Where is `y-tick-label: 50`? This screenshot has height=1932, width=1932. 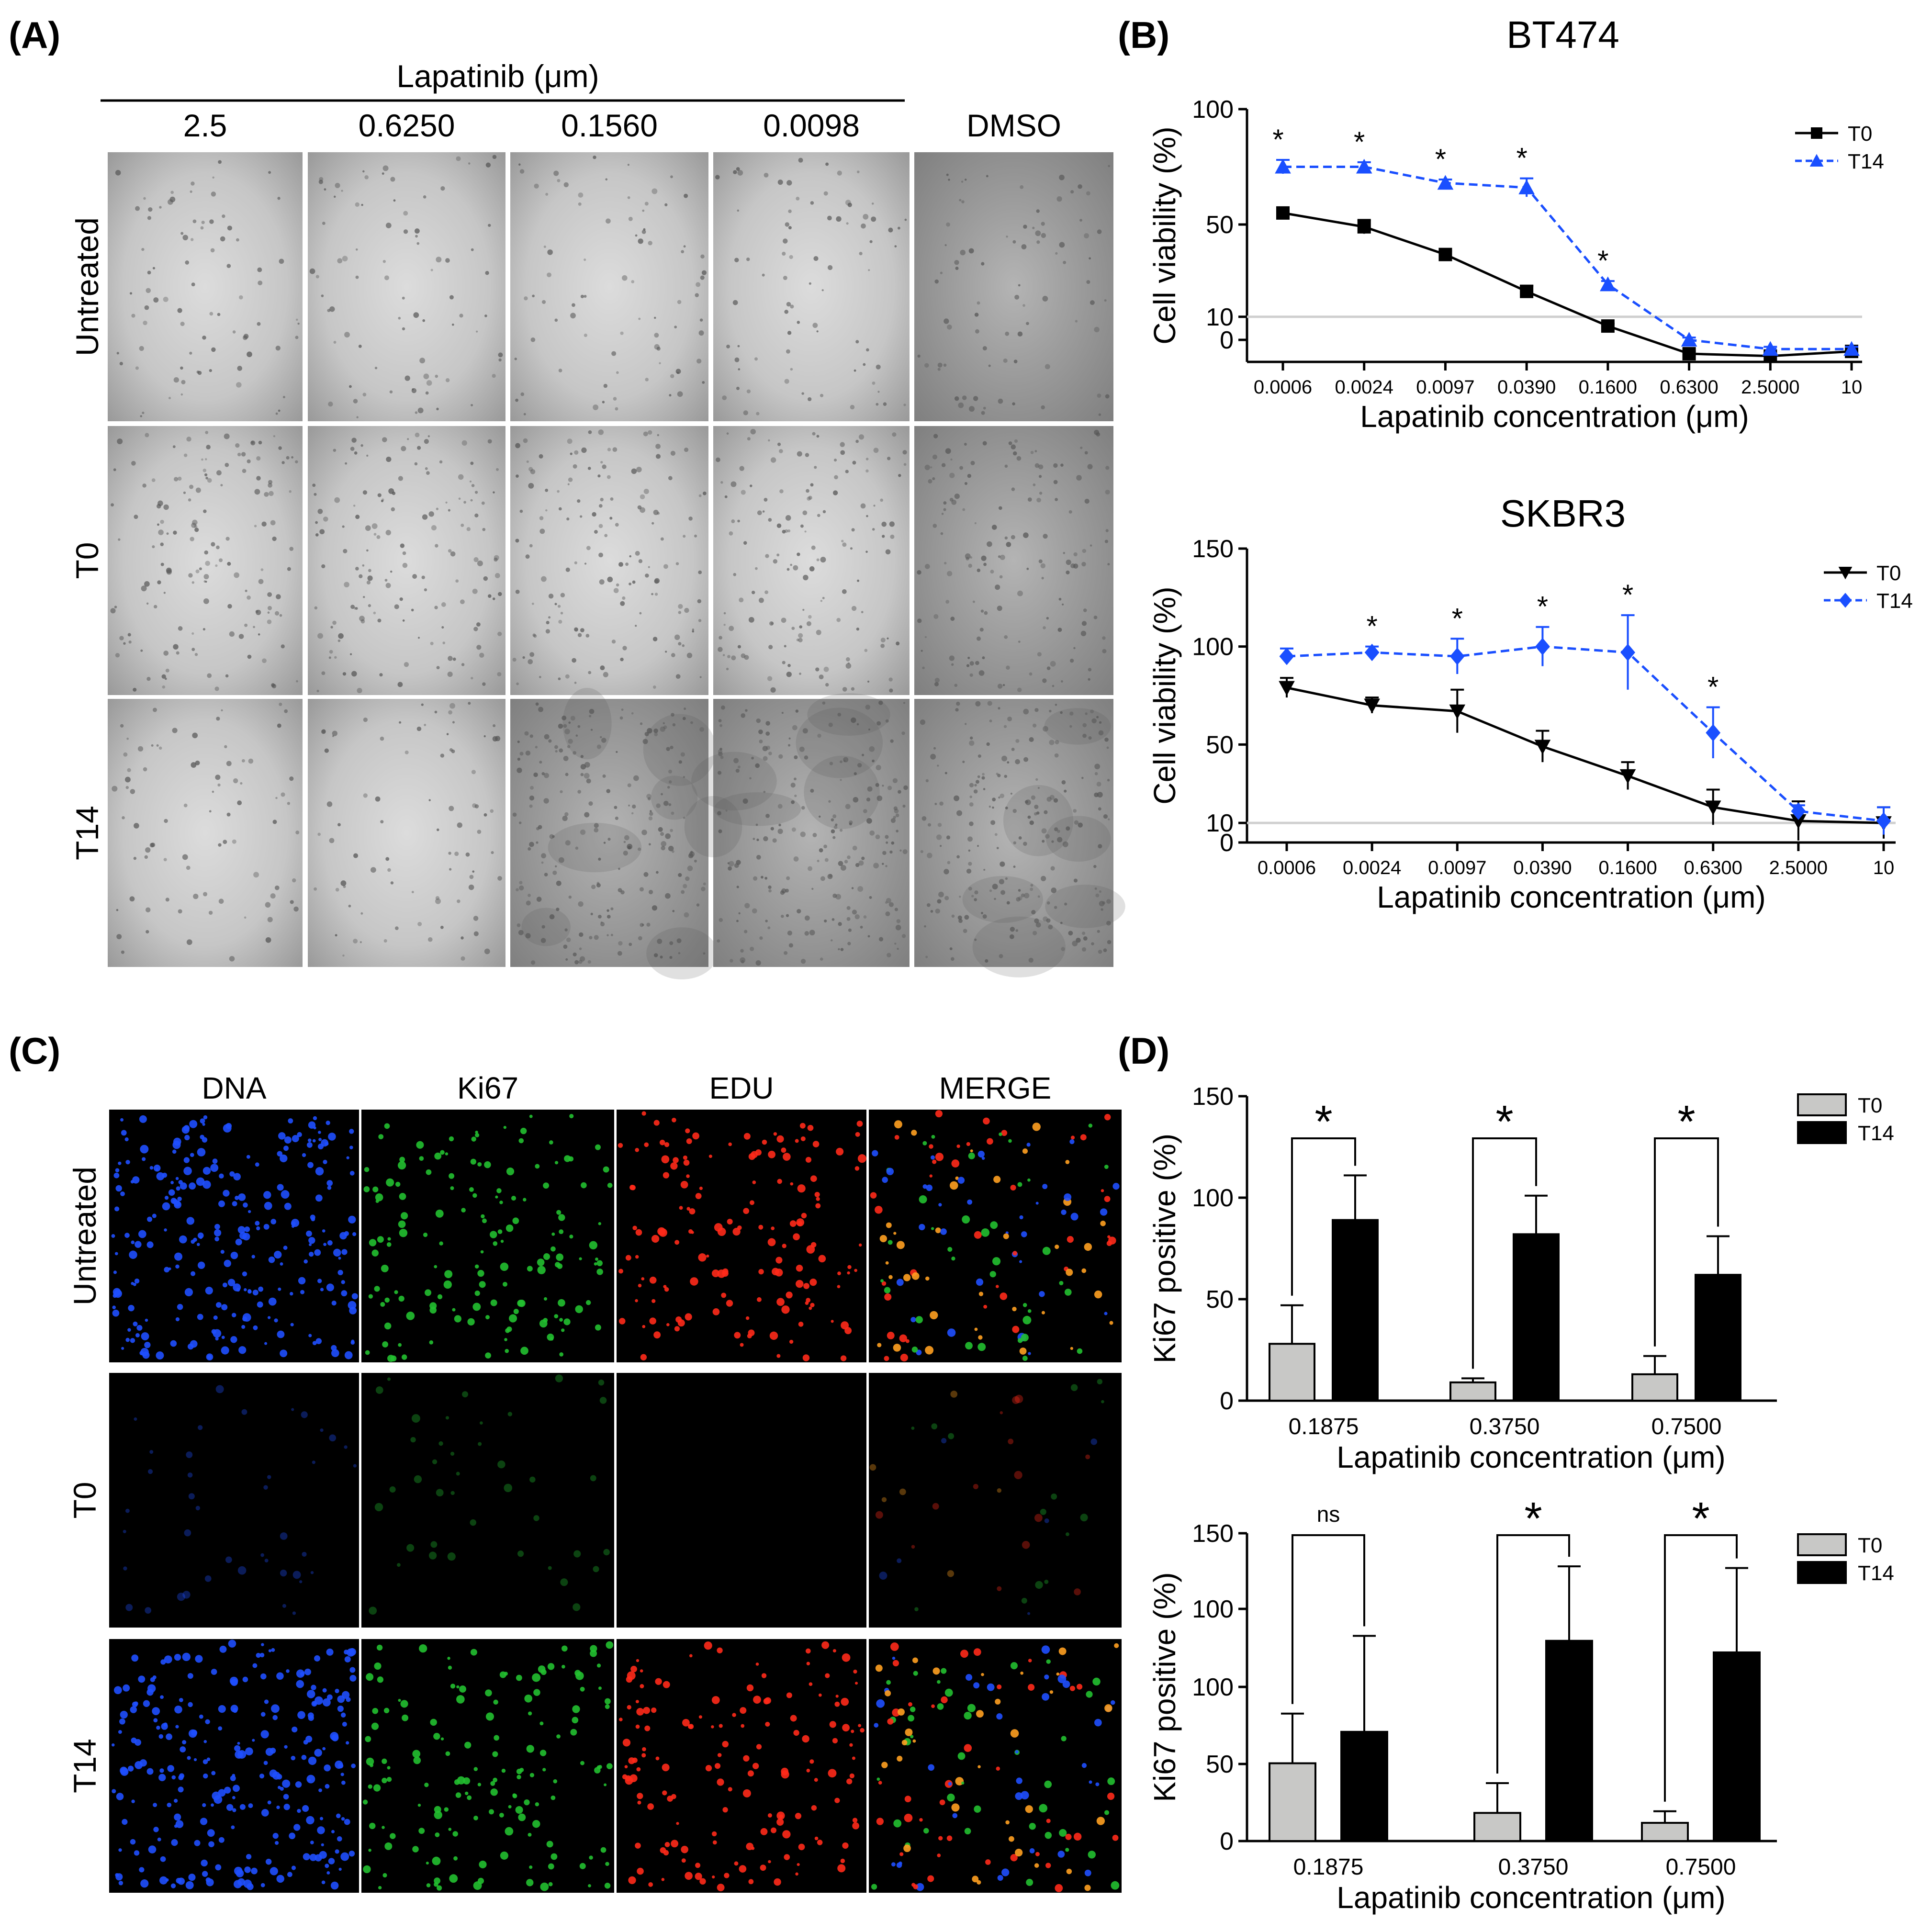 y-tick-label: 50 is located at coordinates (1220, 1300).